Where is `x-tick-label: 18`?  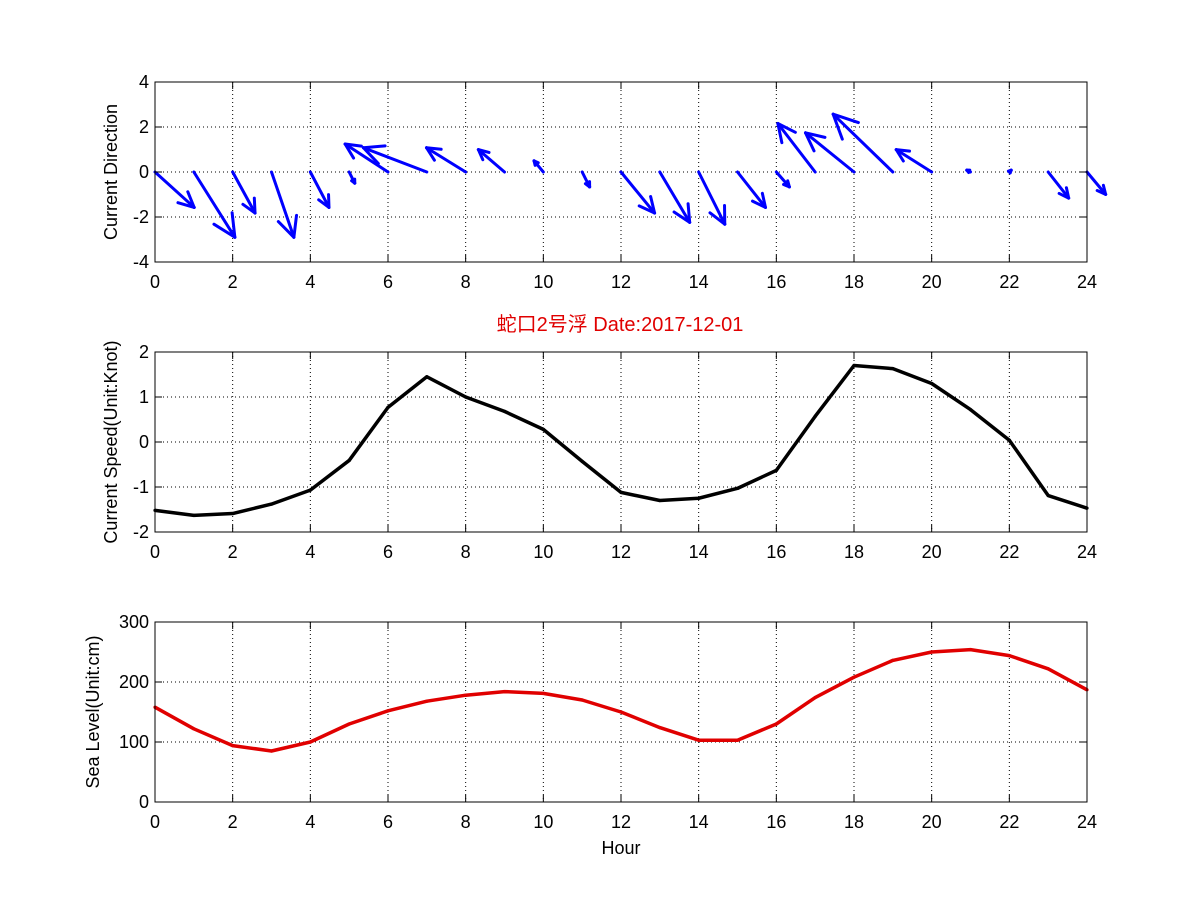
x-tick-label: 18 is located at coordinates (854, 552).